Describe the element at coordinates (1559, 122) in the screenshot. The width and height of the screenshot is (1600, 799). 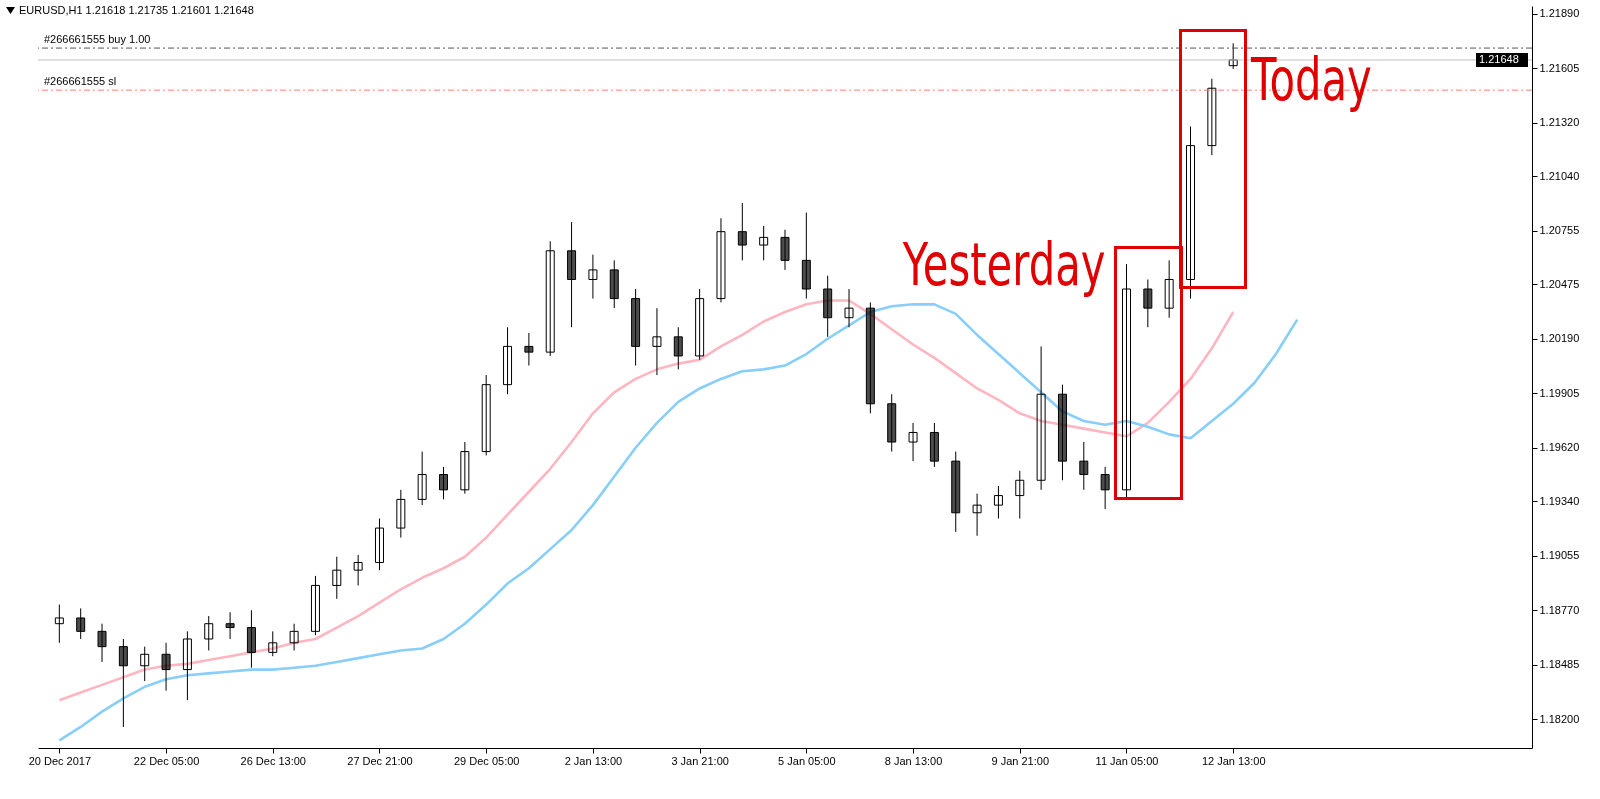
I see `y-tick-label: 1.21320` at that location.